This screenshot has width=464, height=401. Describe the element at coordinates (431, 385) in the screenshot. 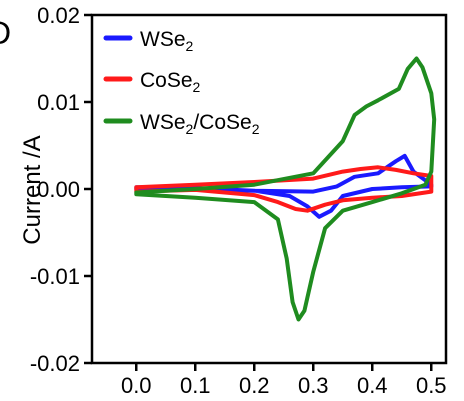

I see `x-tick-label: 0.5` at that location.